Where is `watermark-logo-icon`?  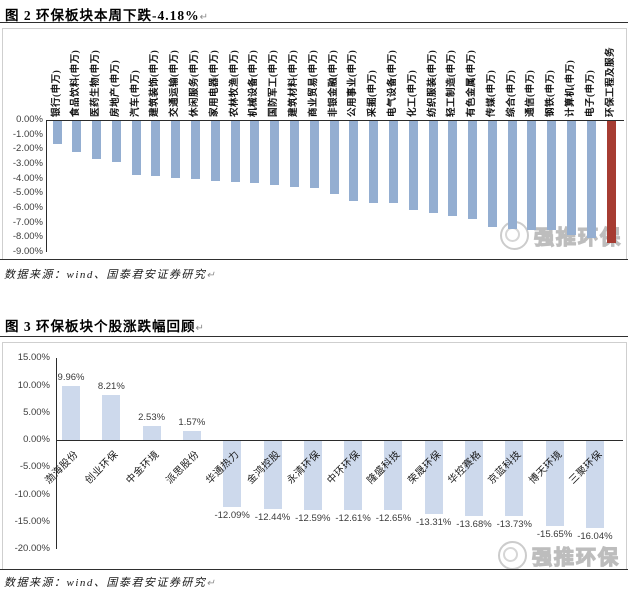 watermark-logo-icon is located at coordinates (512, 555).